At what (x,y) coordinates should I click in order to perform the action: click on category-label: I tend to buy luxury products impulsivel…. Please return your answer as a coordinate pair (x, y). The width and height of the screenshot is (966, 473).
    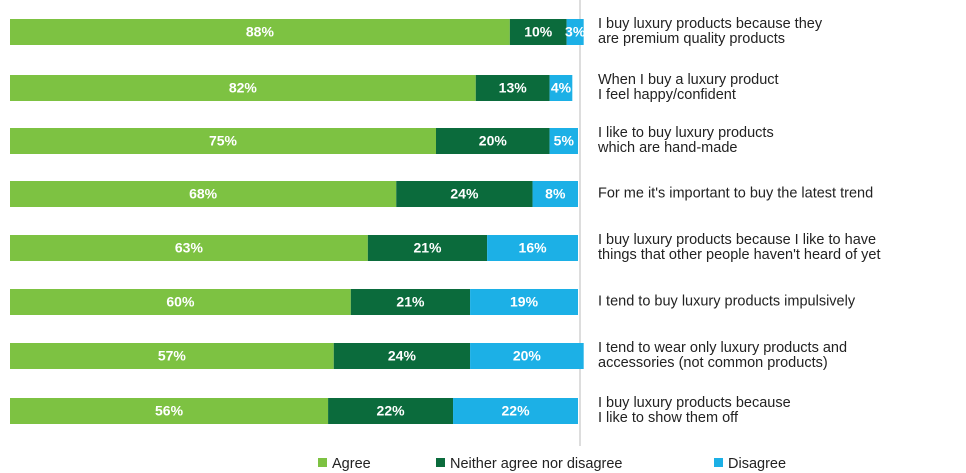
    Looking at the image, I should click on (727, 301).